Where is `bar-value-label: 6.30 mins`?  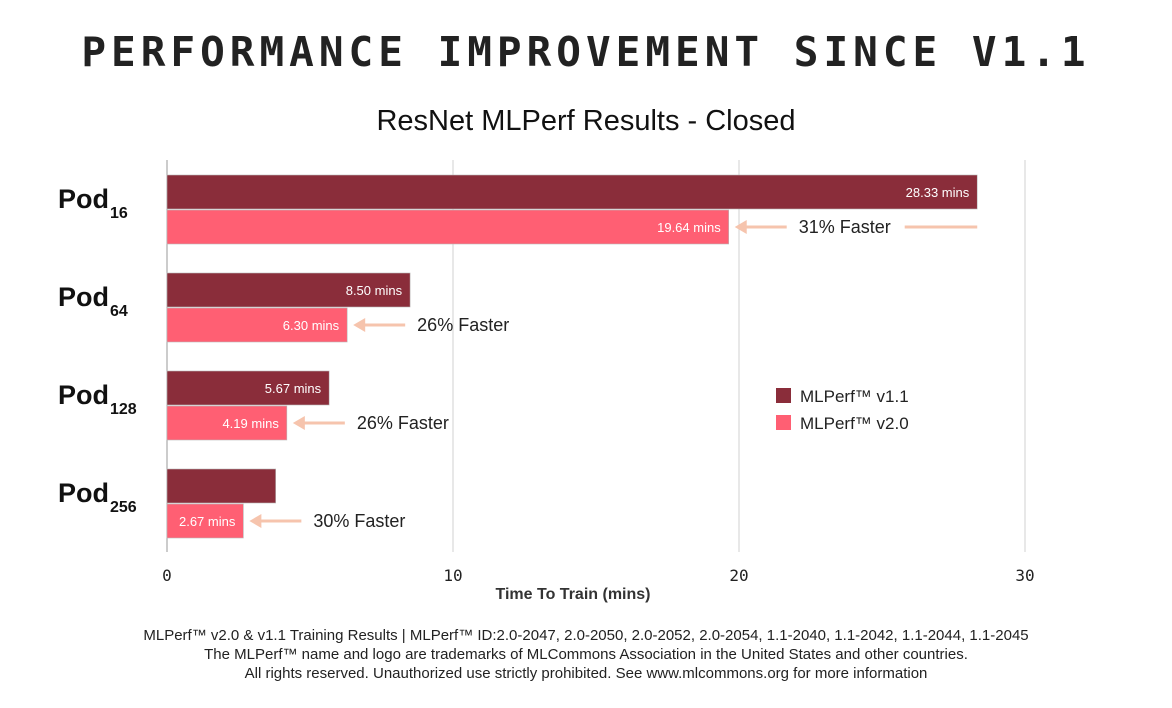 bar-value-label: 6.30 mins is located at coordinates (311, 325).